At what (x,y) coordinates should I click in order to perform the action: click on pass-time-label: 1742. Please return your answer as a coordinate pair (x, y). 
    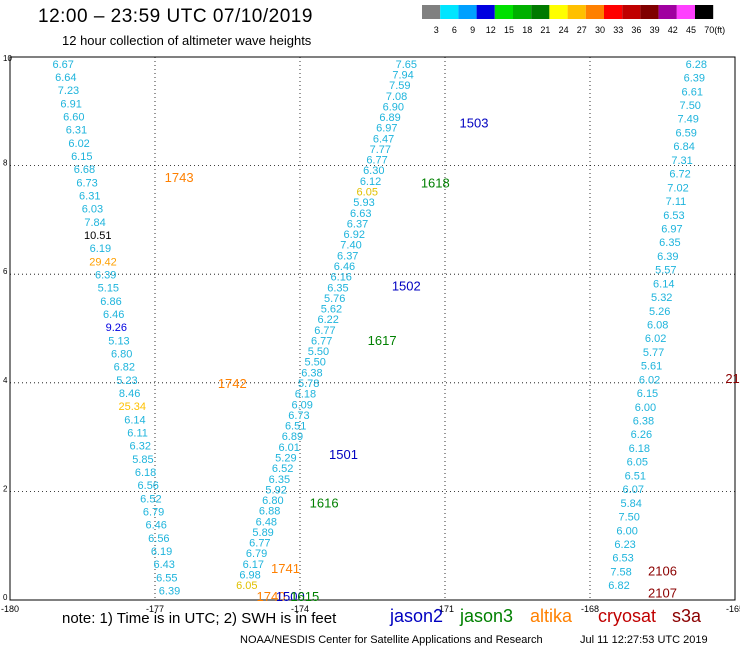
    Looking at the image, I should click on (232, 383).